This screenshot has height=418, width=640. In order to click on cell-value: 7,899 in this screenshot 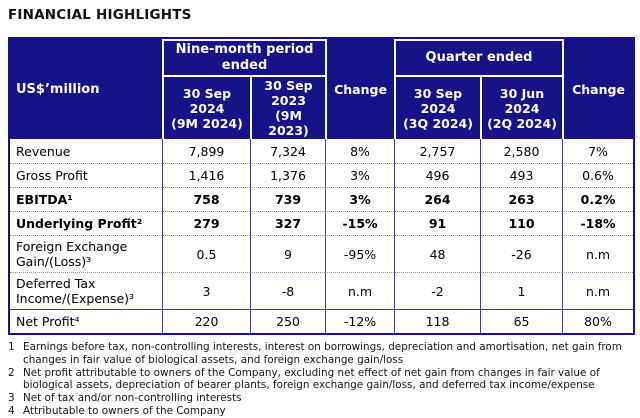, I will do `click(206, 151)`.